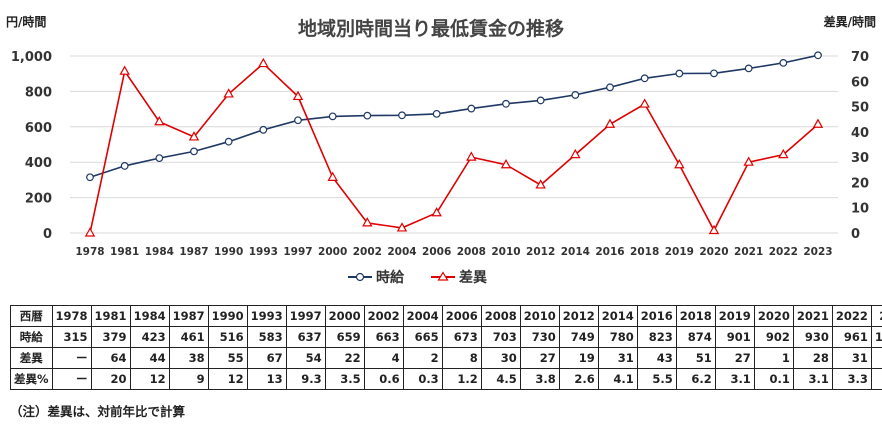  I want to click on right-axis-tick-label: 10, so click(860, 209).